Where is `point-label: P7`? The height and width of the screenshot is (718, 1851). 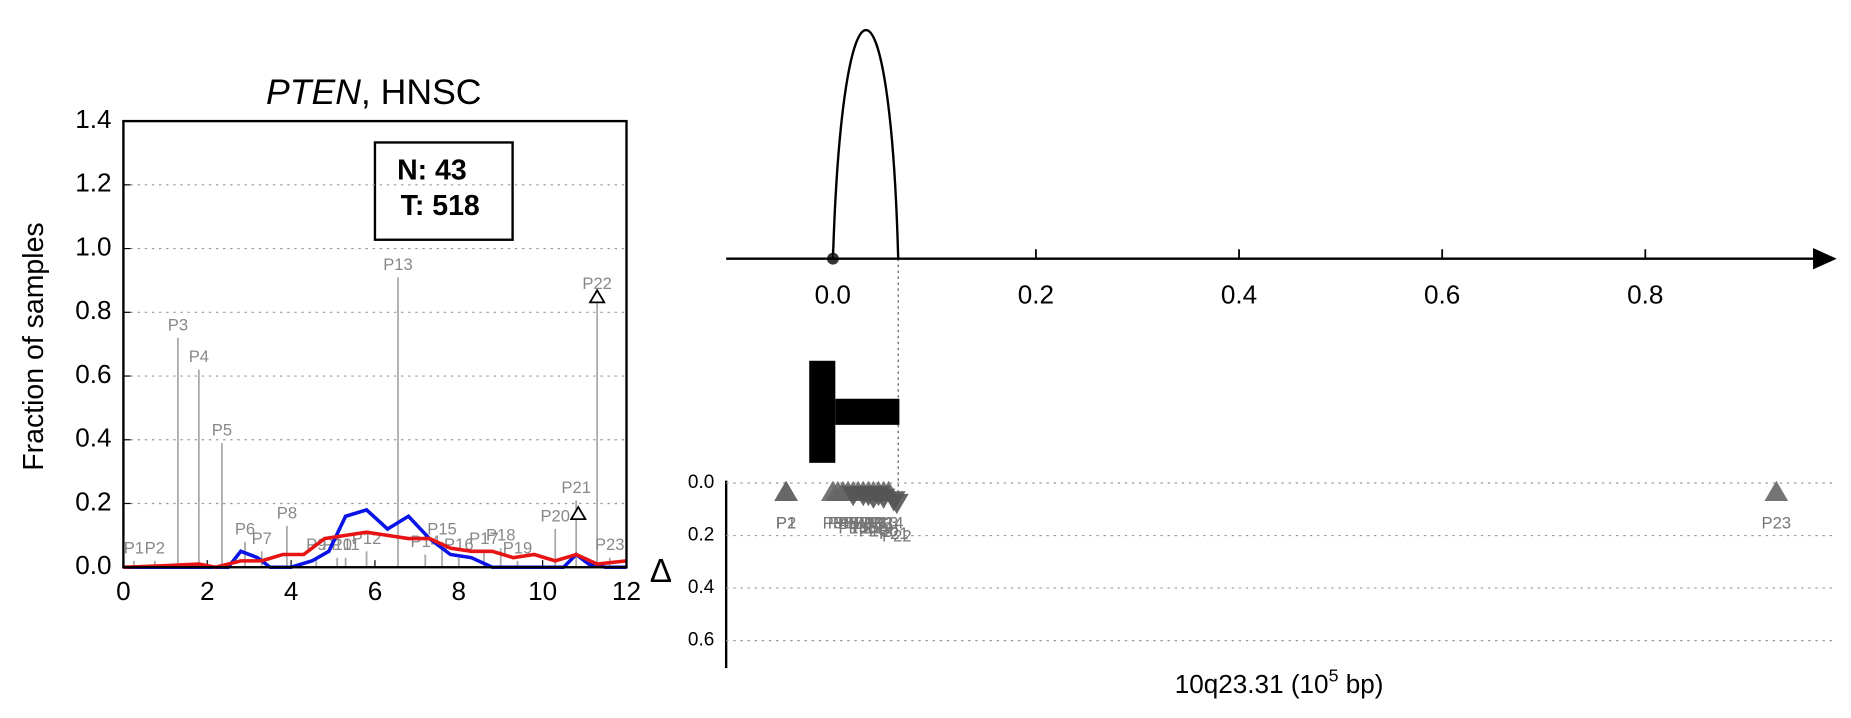
point-label: P7 is located at coordinates (853, 522).